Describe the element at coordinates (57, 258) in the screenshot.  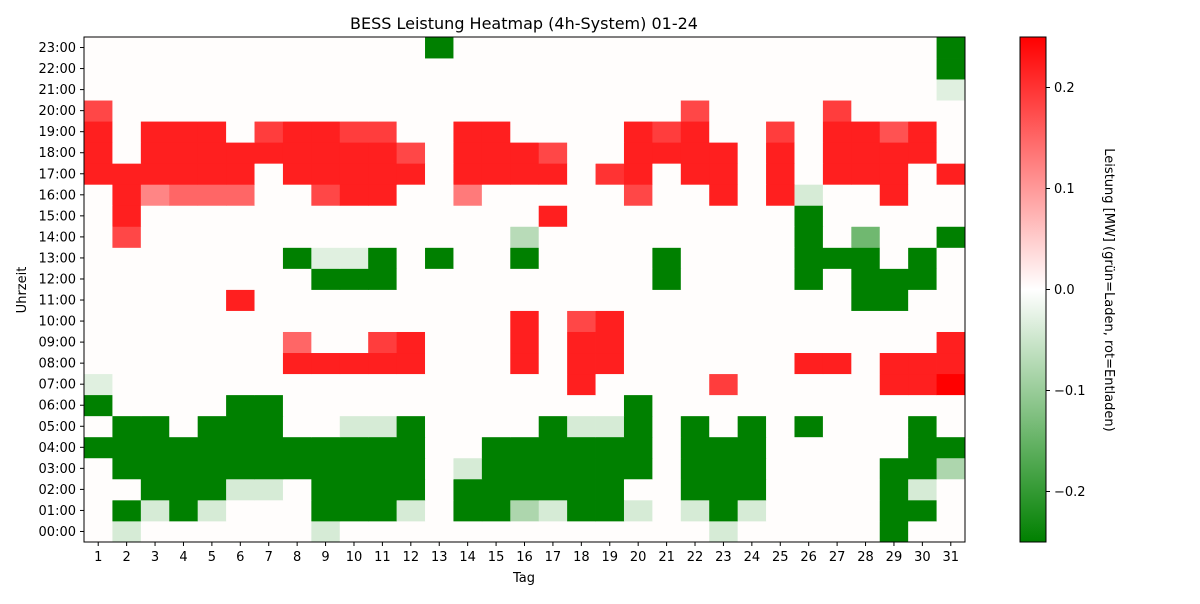
I see `y-tick-label: 13:00` at that location.